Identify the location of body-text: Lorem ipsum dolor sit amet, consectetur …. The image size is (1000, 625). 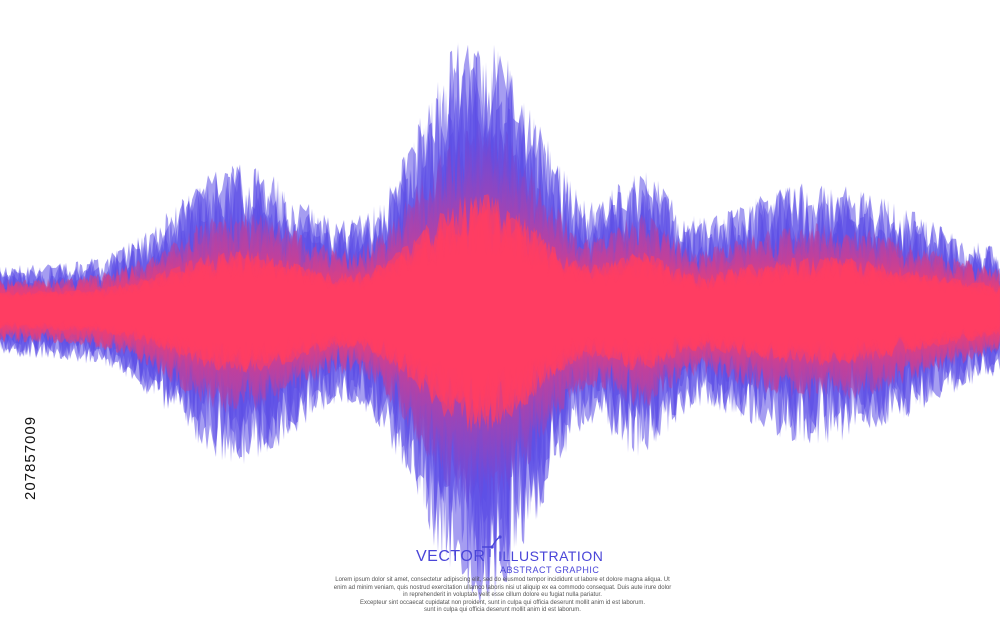
(502, 596).